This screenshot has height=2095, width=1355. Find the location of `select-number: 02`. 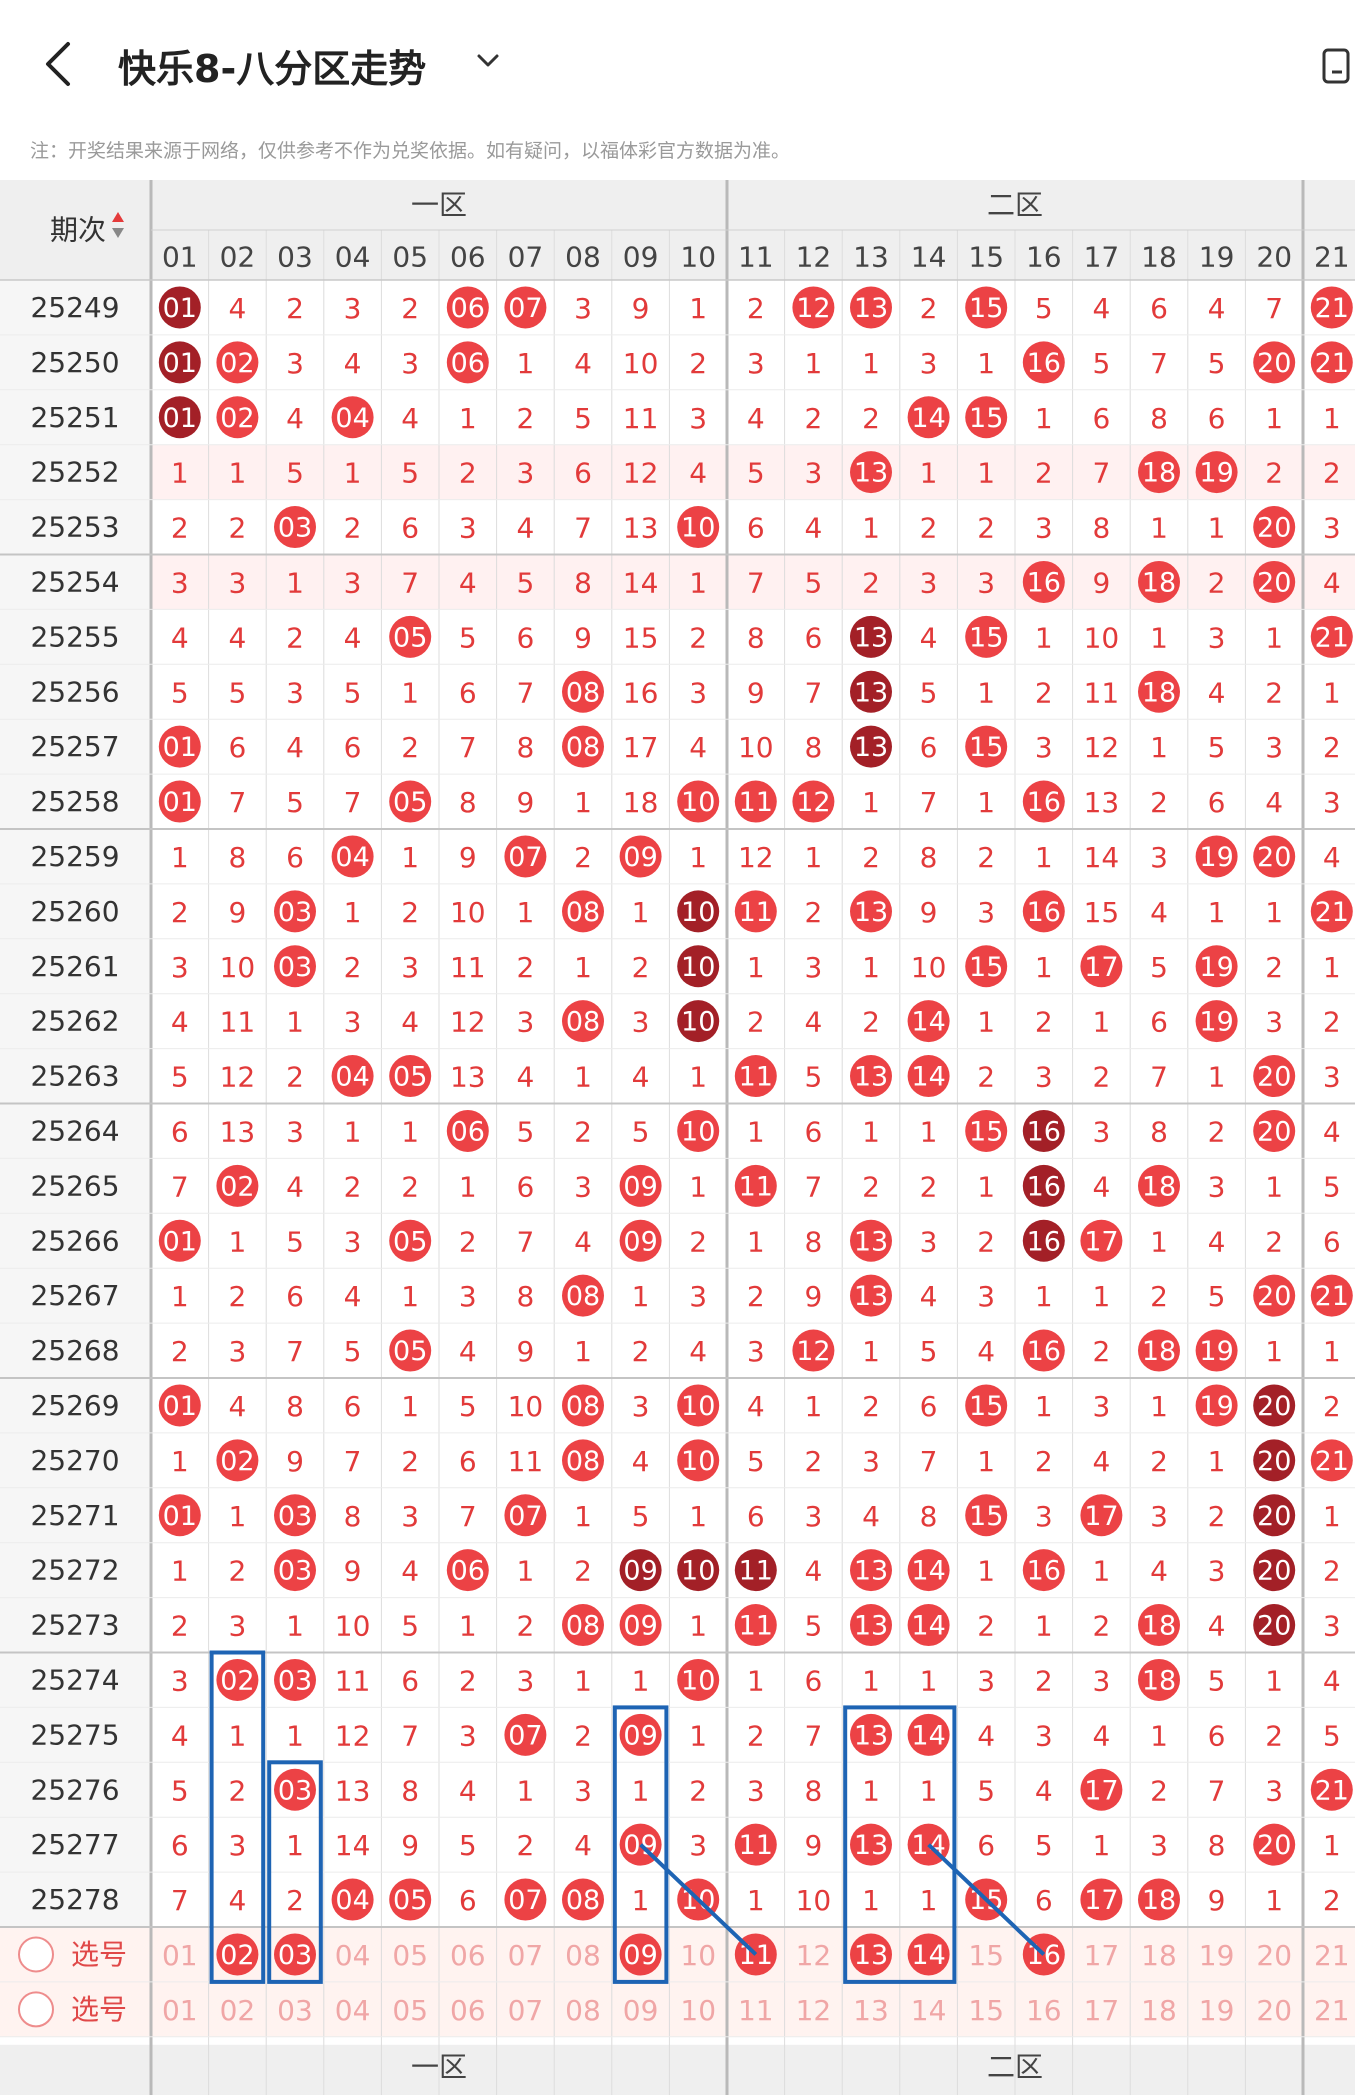

select-number: 02 is located at coordinates (238, 2010).